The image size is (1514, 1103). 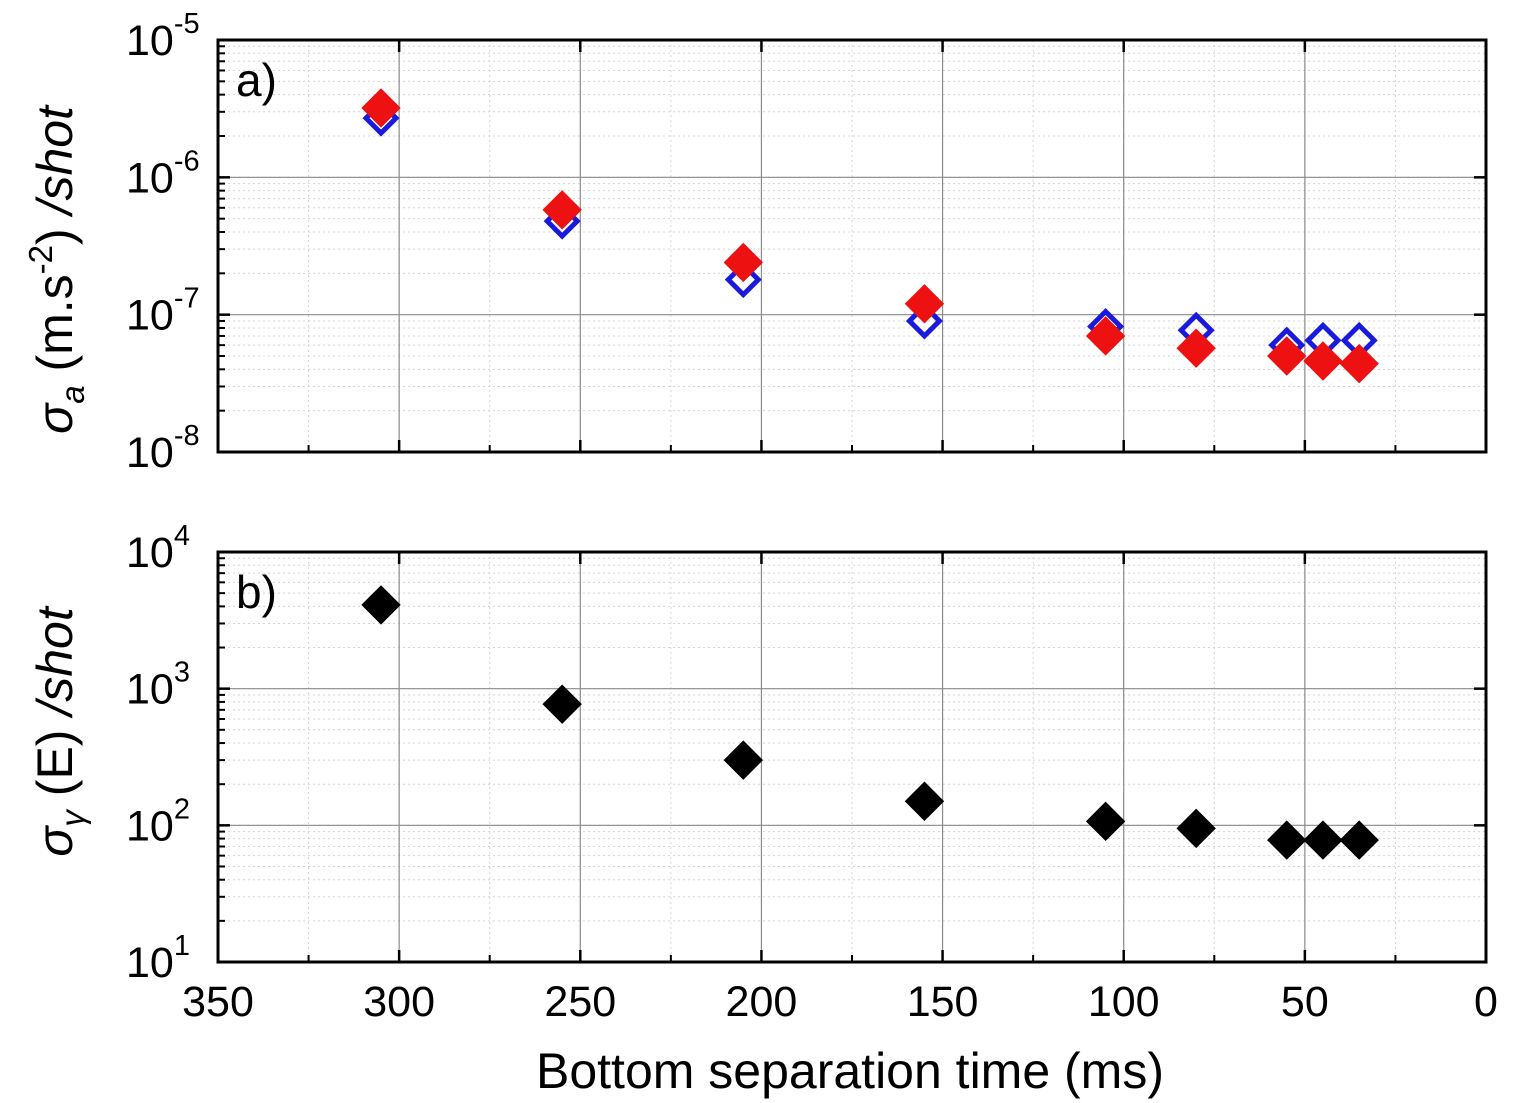 What do you see at coordinates (55, 229) in the screenshot?
I see `unit-close: )` at bounding box center [55, 229].